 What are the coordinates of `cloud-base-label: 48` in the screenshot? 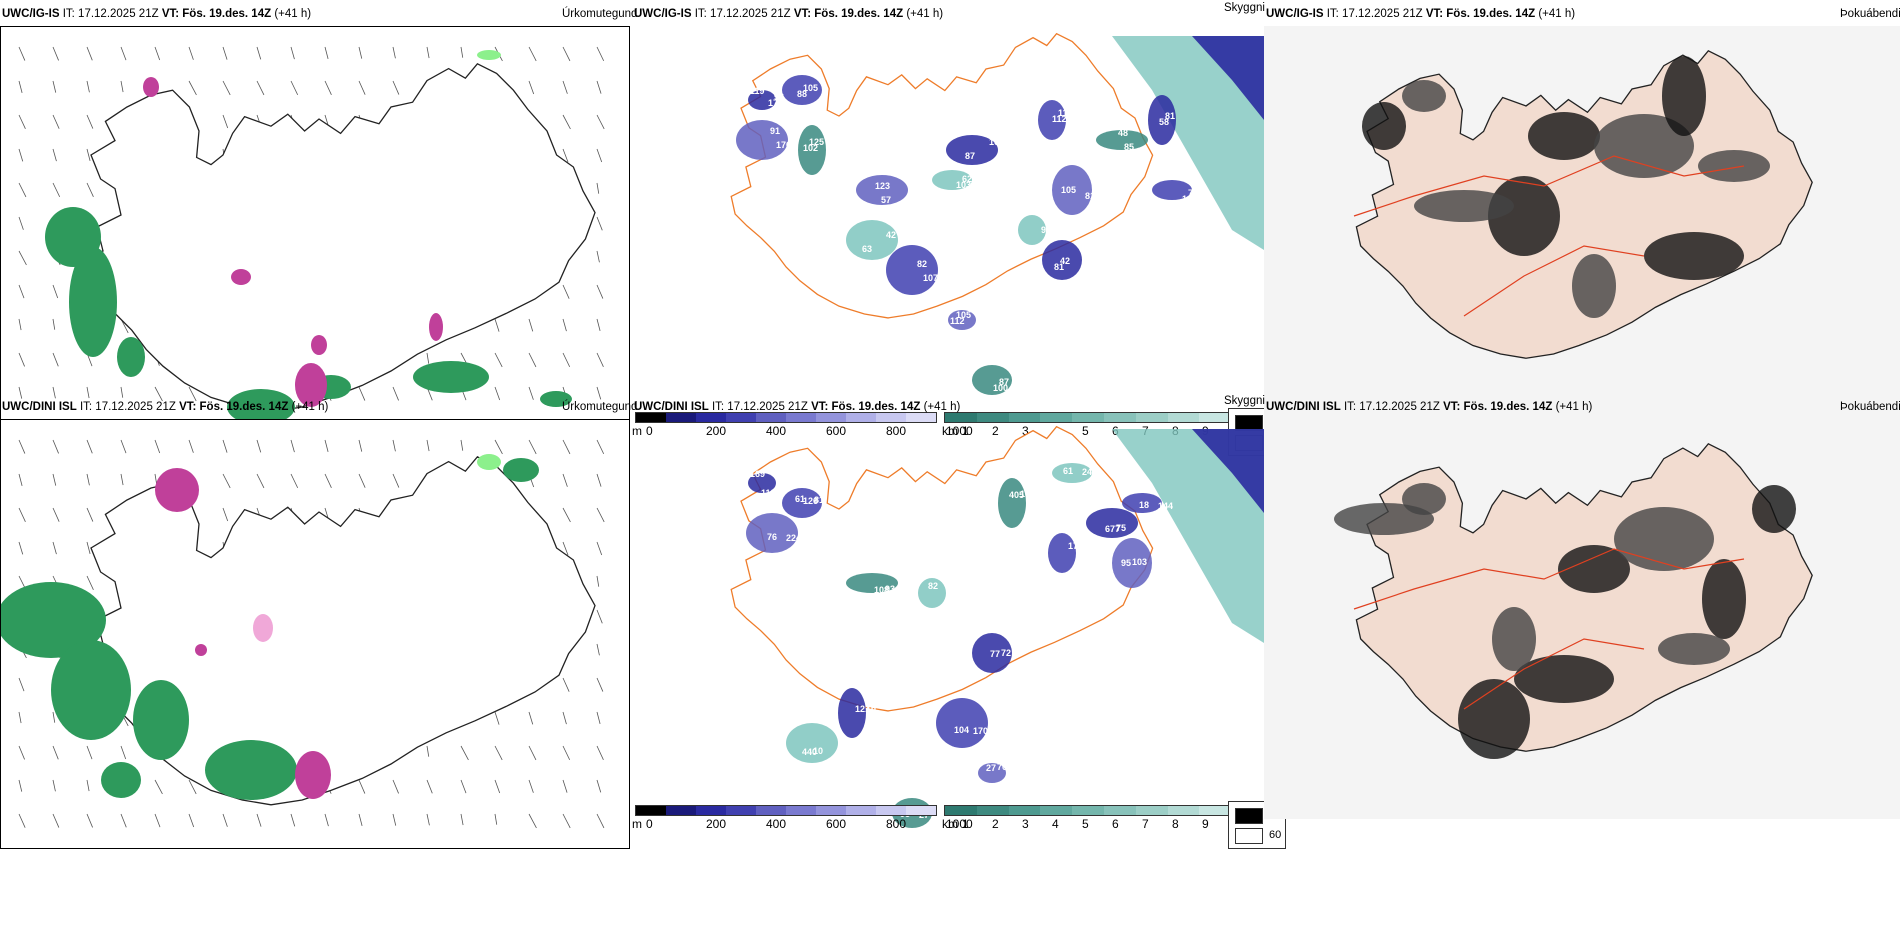 It's located at (1123, 133).